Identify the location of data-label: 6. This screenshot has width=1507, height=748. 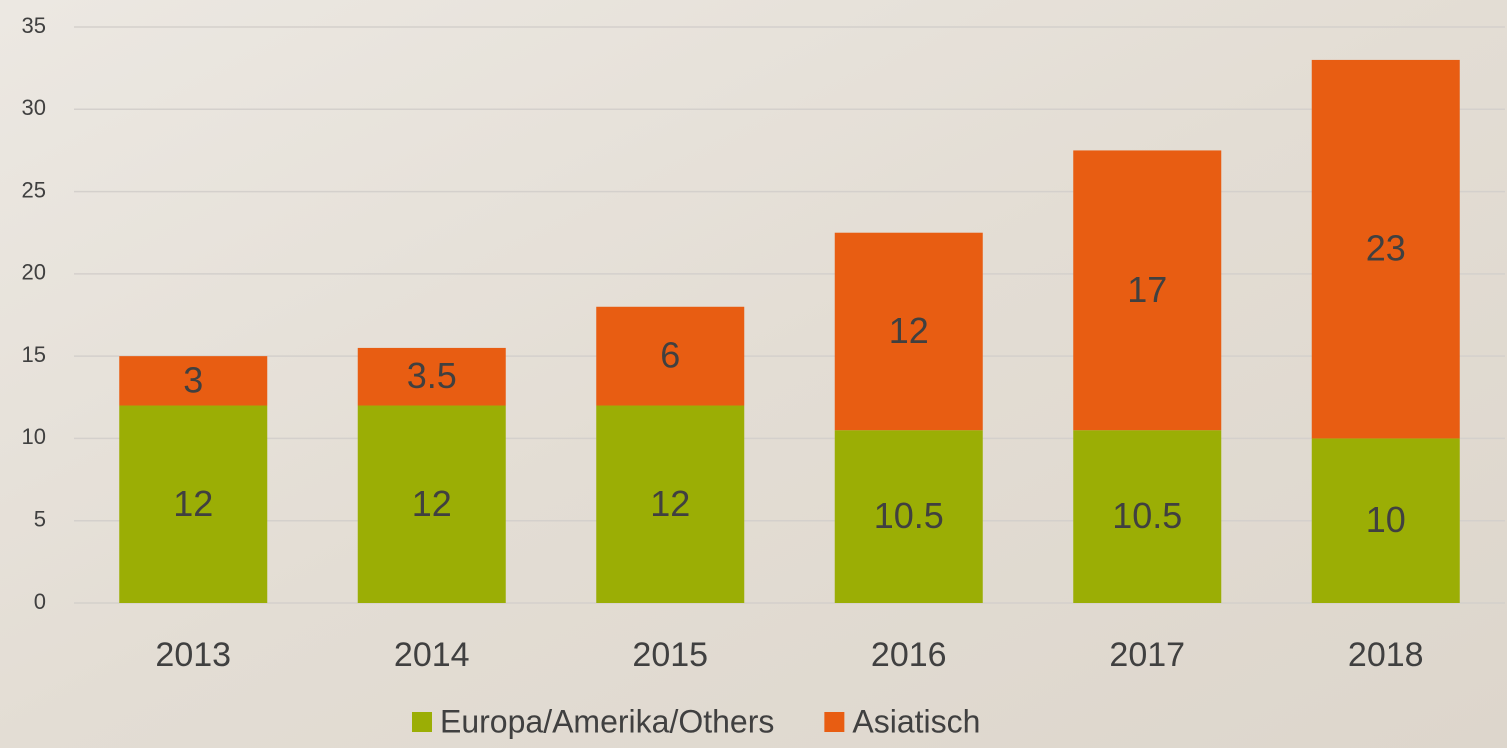
(670, 355).